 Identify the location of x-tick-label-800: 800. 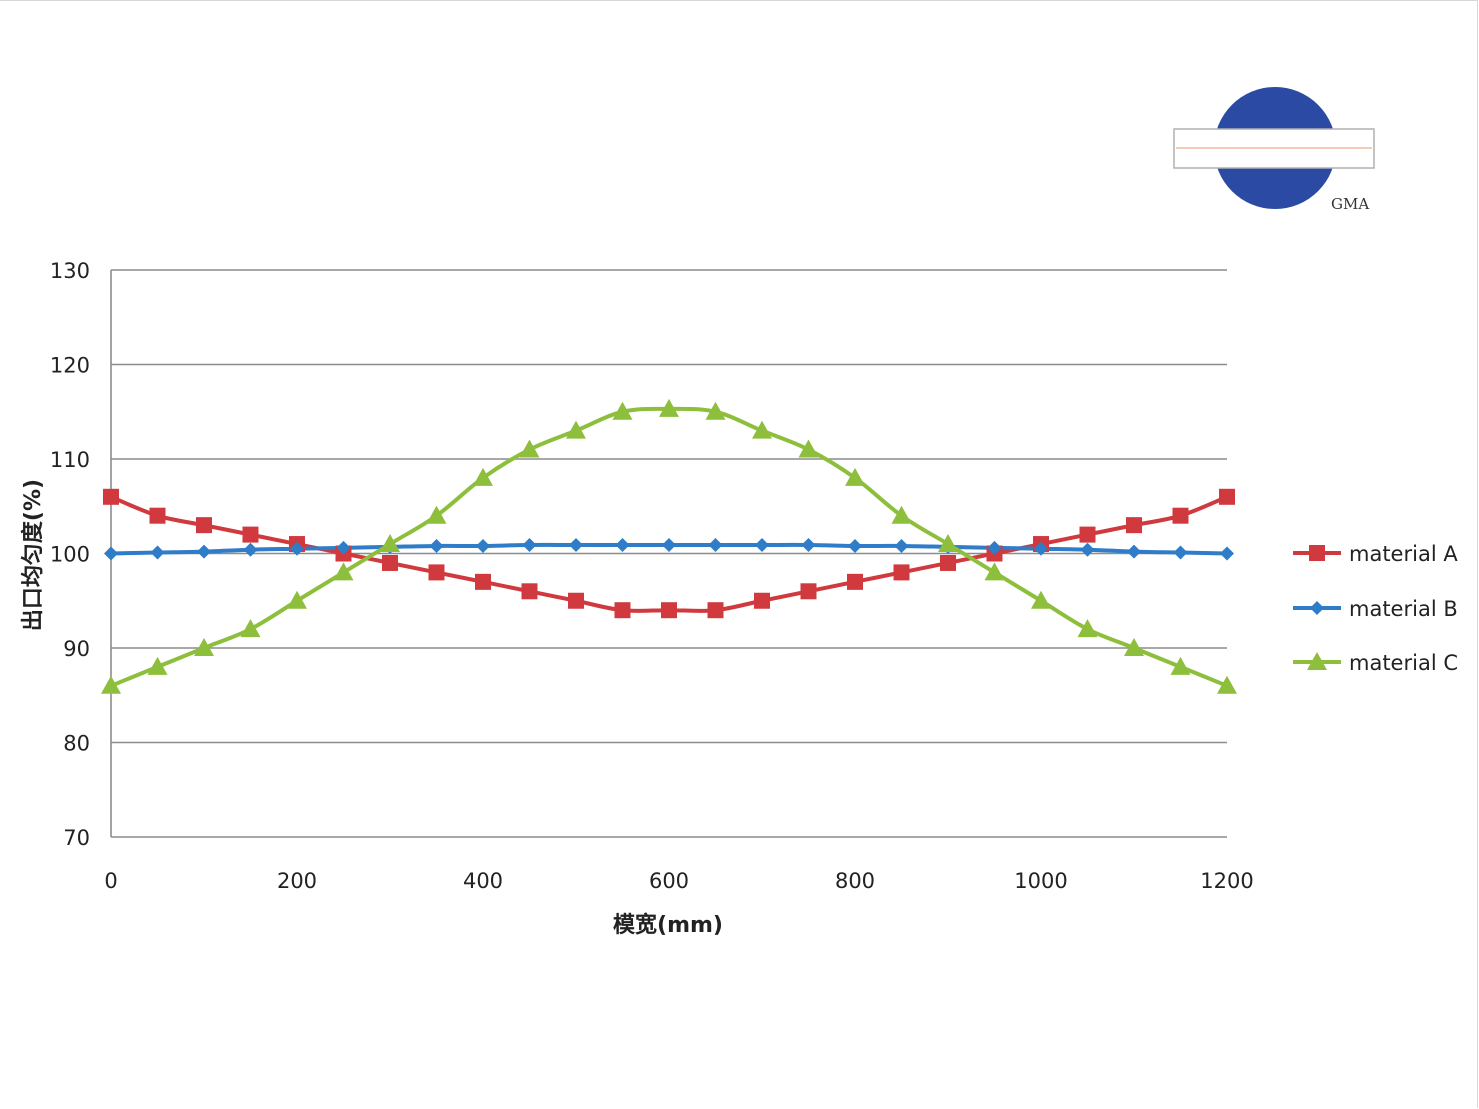
(855, 881).